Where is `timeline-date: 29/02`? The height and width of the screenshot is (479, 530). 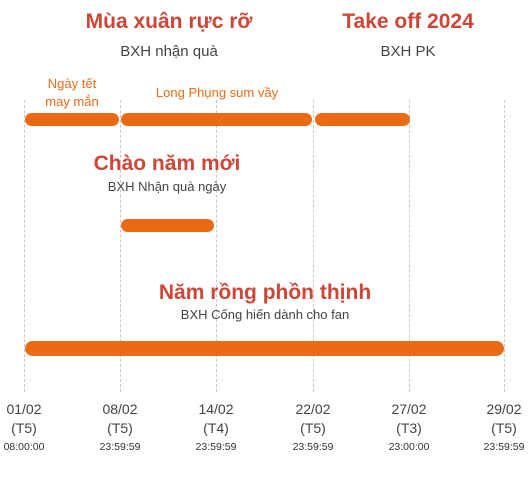 timeline-date: 29/02 is located at coordinates (504, 409).